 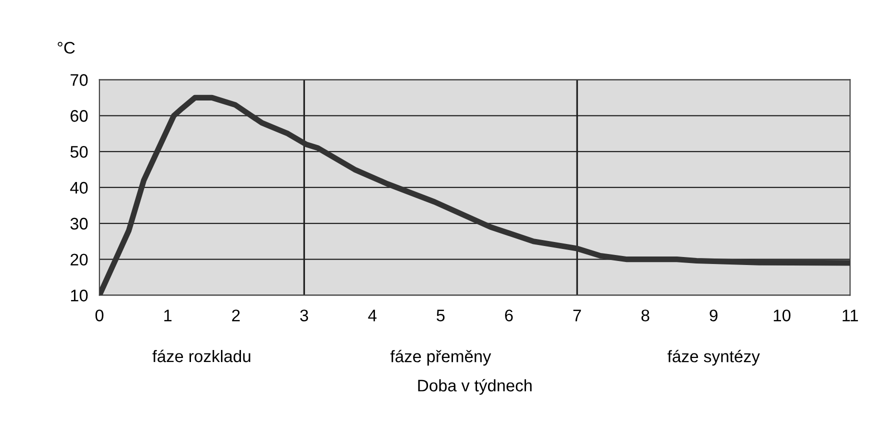 What do you see at coordinates (66, 48) in the screenshot?
I see `y-axis-title: °C` at bounding box center [66, 48].